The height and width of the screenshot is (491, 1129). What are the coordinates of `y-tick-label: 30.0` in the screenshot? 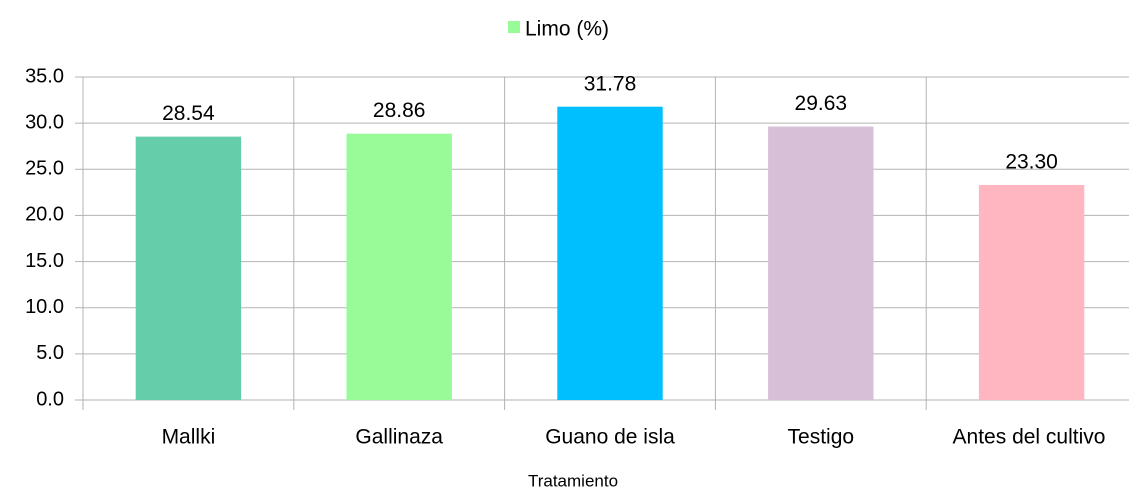 It's located at (44, 122).